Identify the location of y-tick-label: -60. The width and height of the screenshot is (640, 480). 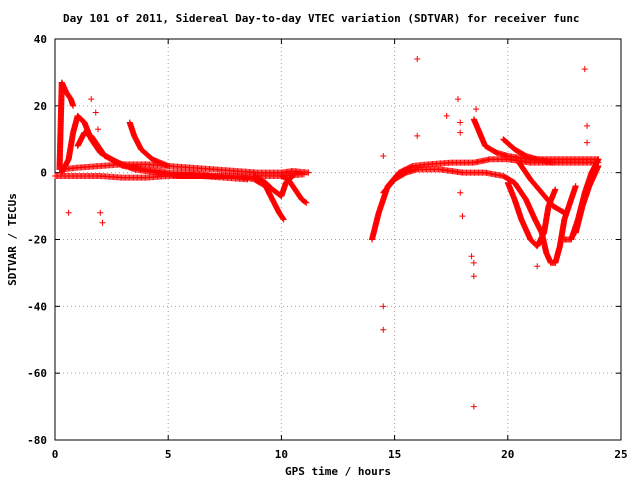
(37, 373).